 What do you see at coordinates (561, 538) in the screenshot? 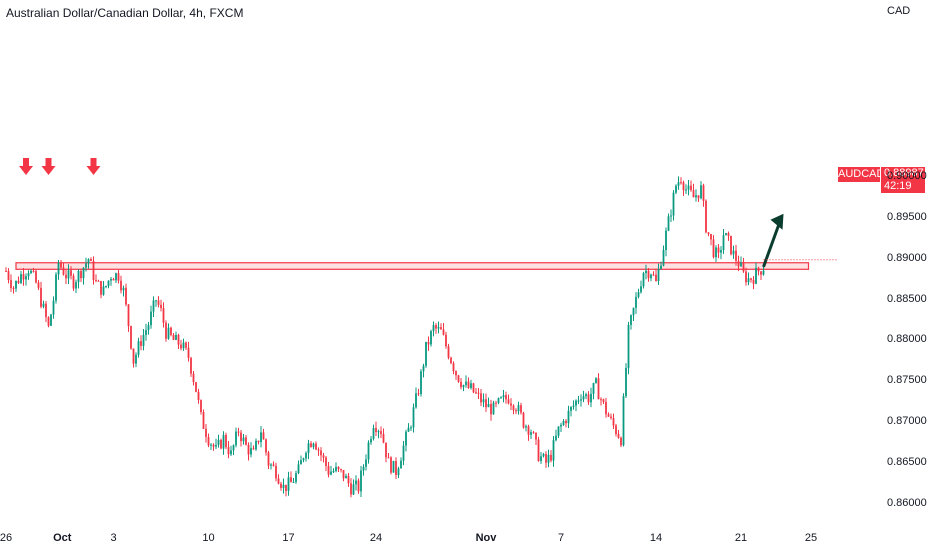
I see `time-tick-label: 7` at bounding box center [561, 538].